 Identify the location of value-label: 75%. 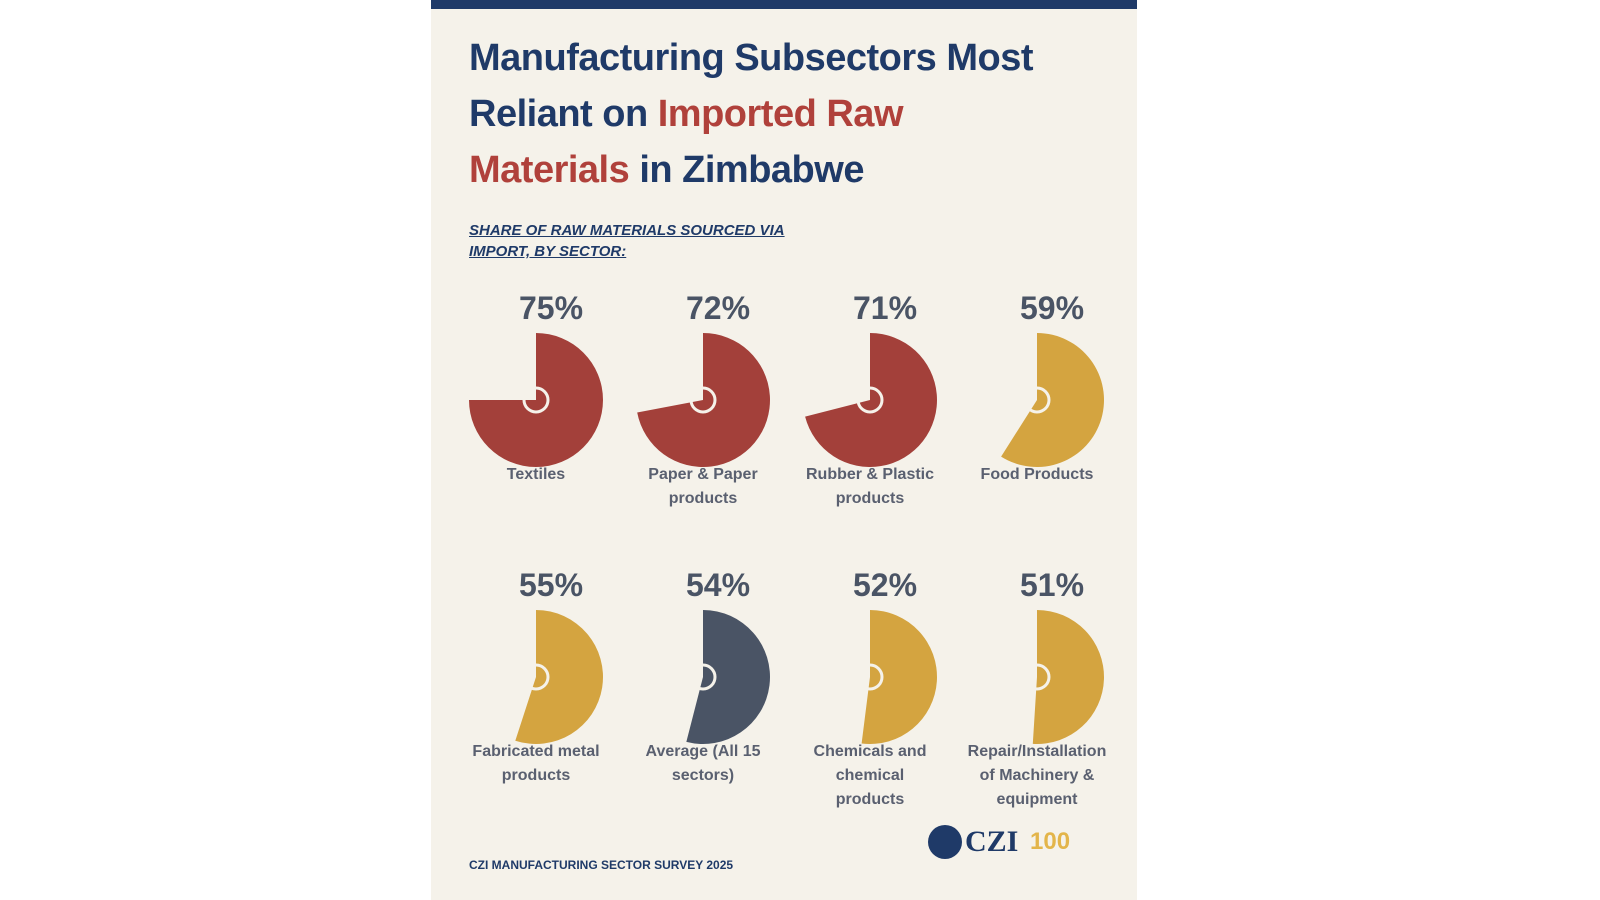
(551, 308).